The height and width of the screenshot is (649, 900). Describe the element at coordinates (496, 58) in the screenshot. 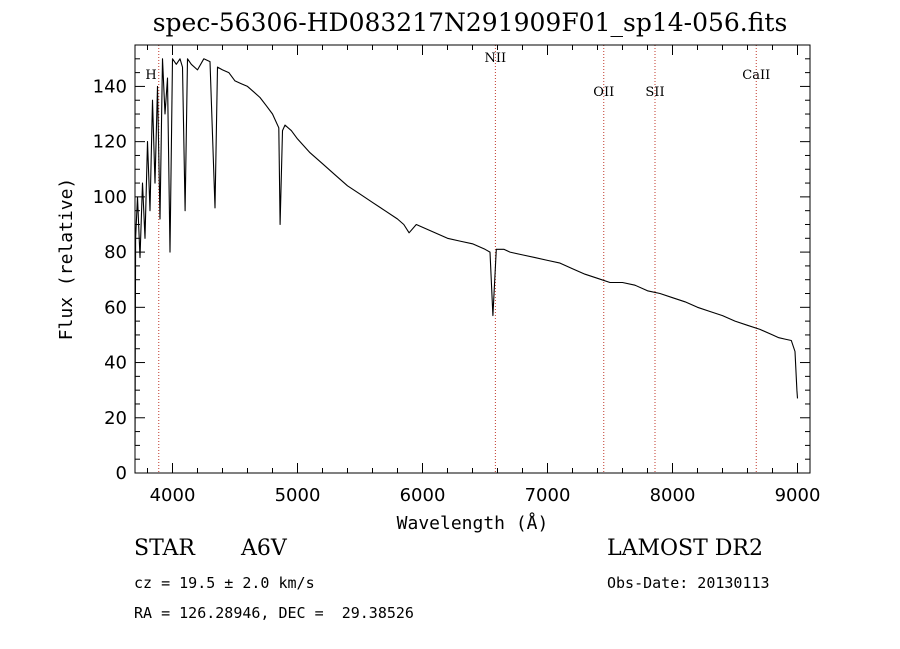

I see `line-marker-label: NII` at that location.